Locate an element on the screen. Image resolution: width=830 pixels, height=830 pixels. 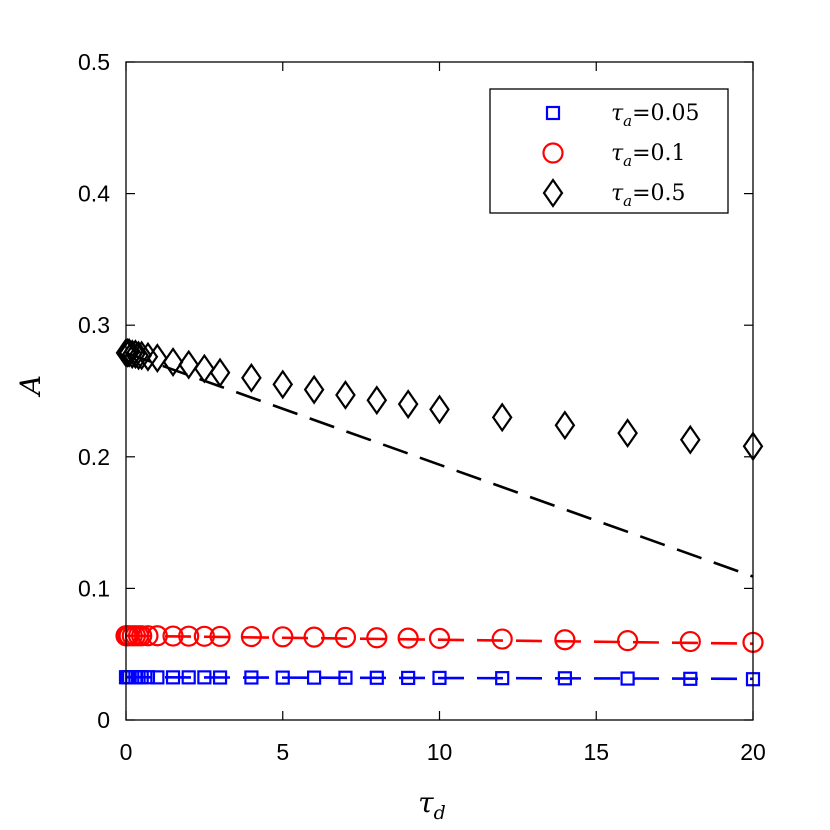
x-axis-label: τd is located at coordinates (432, 805).